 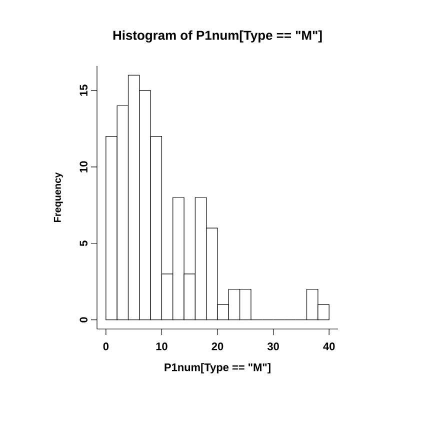 What do you see at coordinates (273, 346) in the screenshot?
I see `x-tick-label: 30` at bounding box center [273, 346].